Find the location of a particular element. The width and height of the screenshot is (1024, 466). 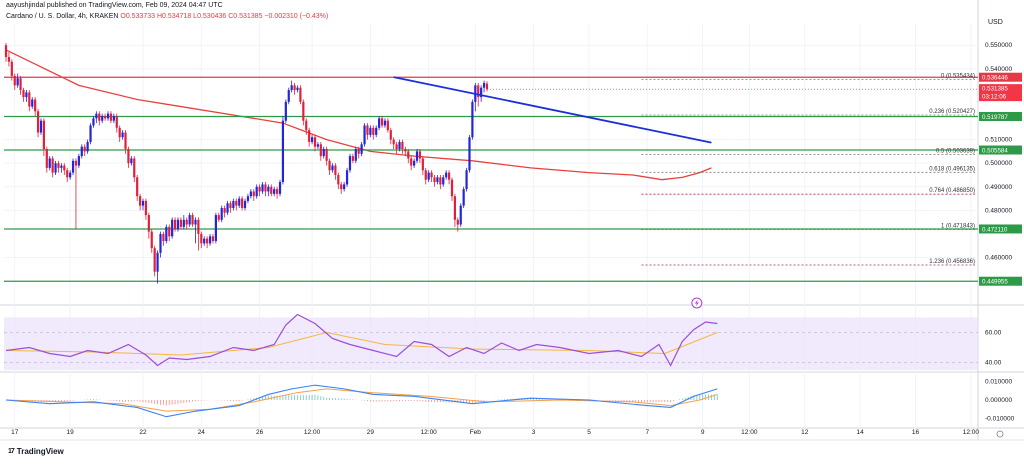

x-tick-label: 7 is located at coordinates (647, 432).